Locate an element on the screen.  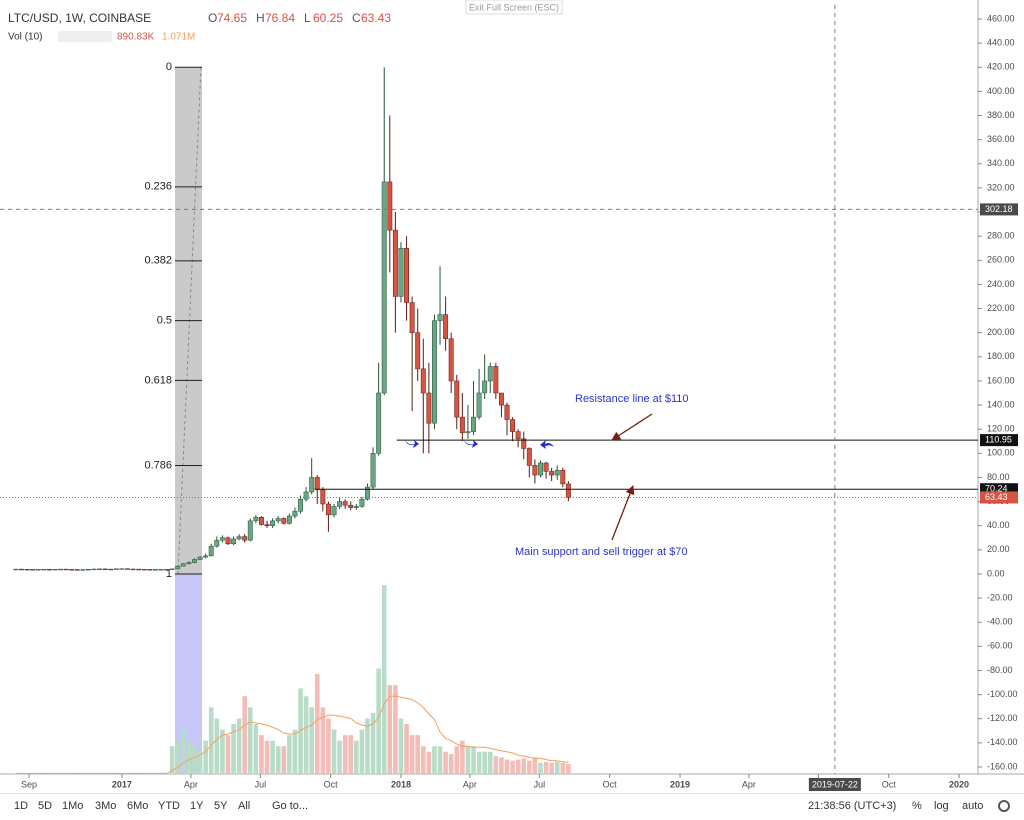
y-tick-label: -100.00 is located at coordinates (1002, 694).